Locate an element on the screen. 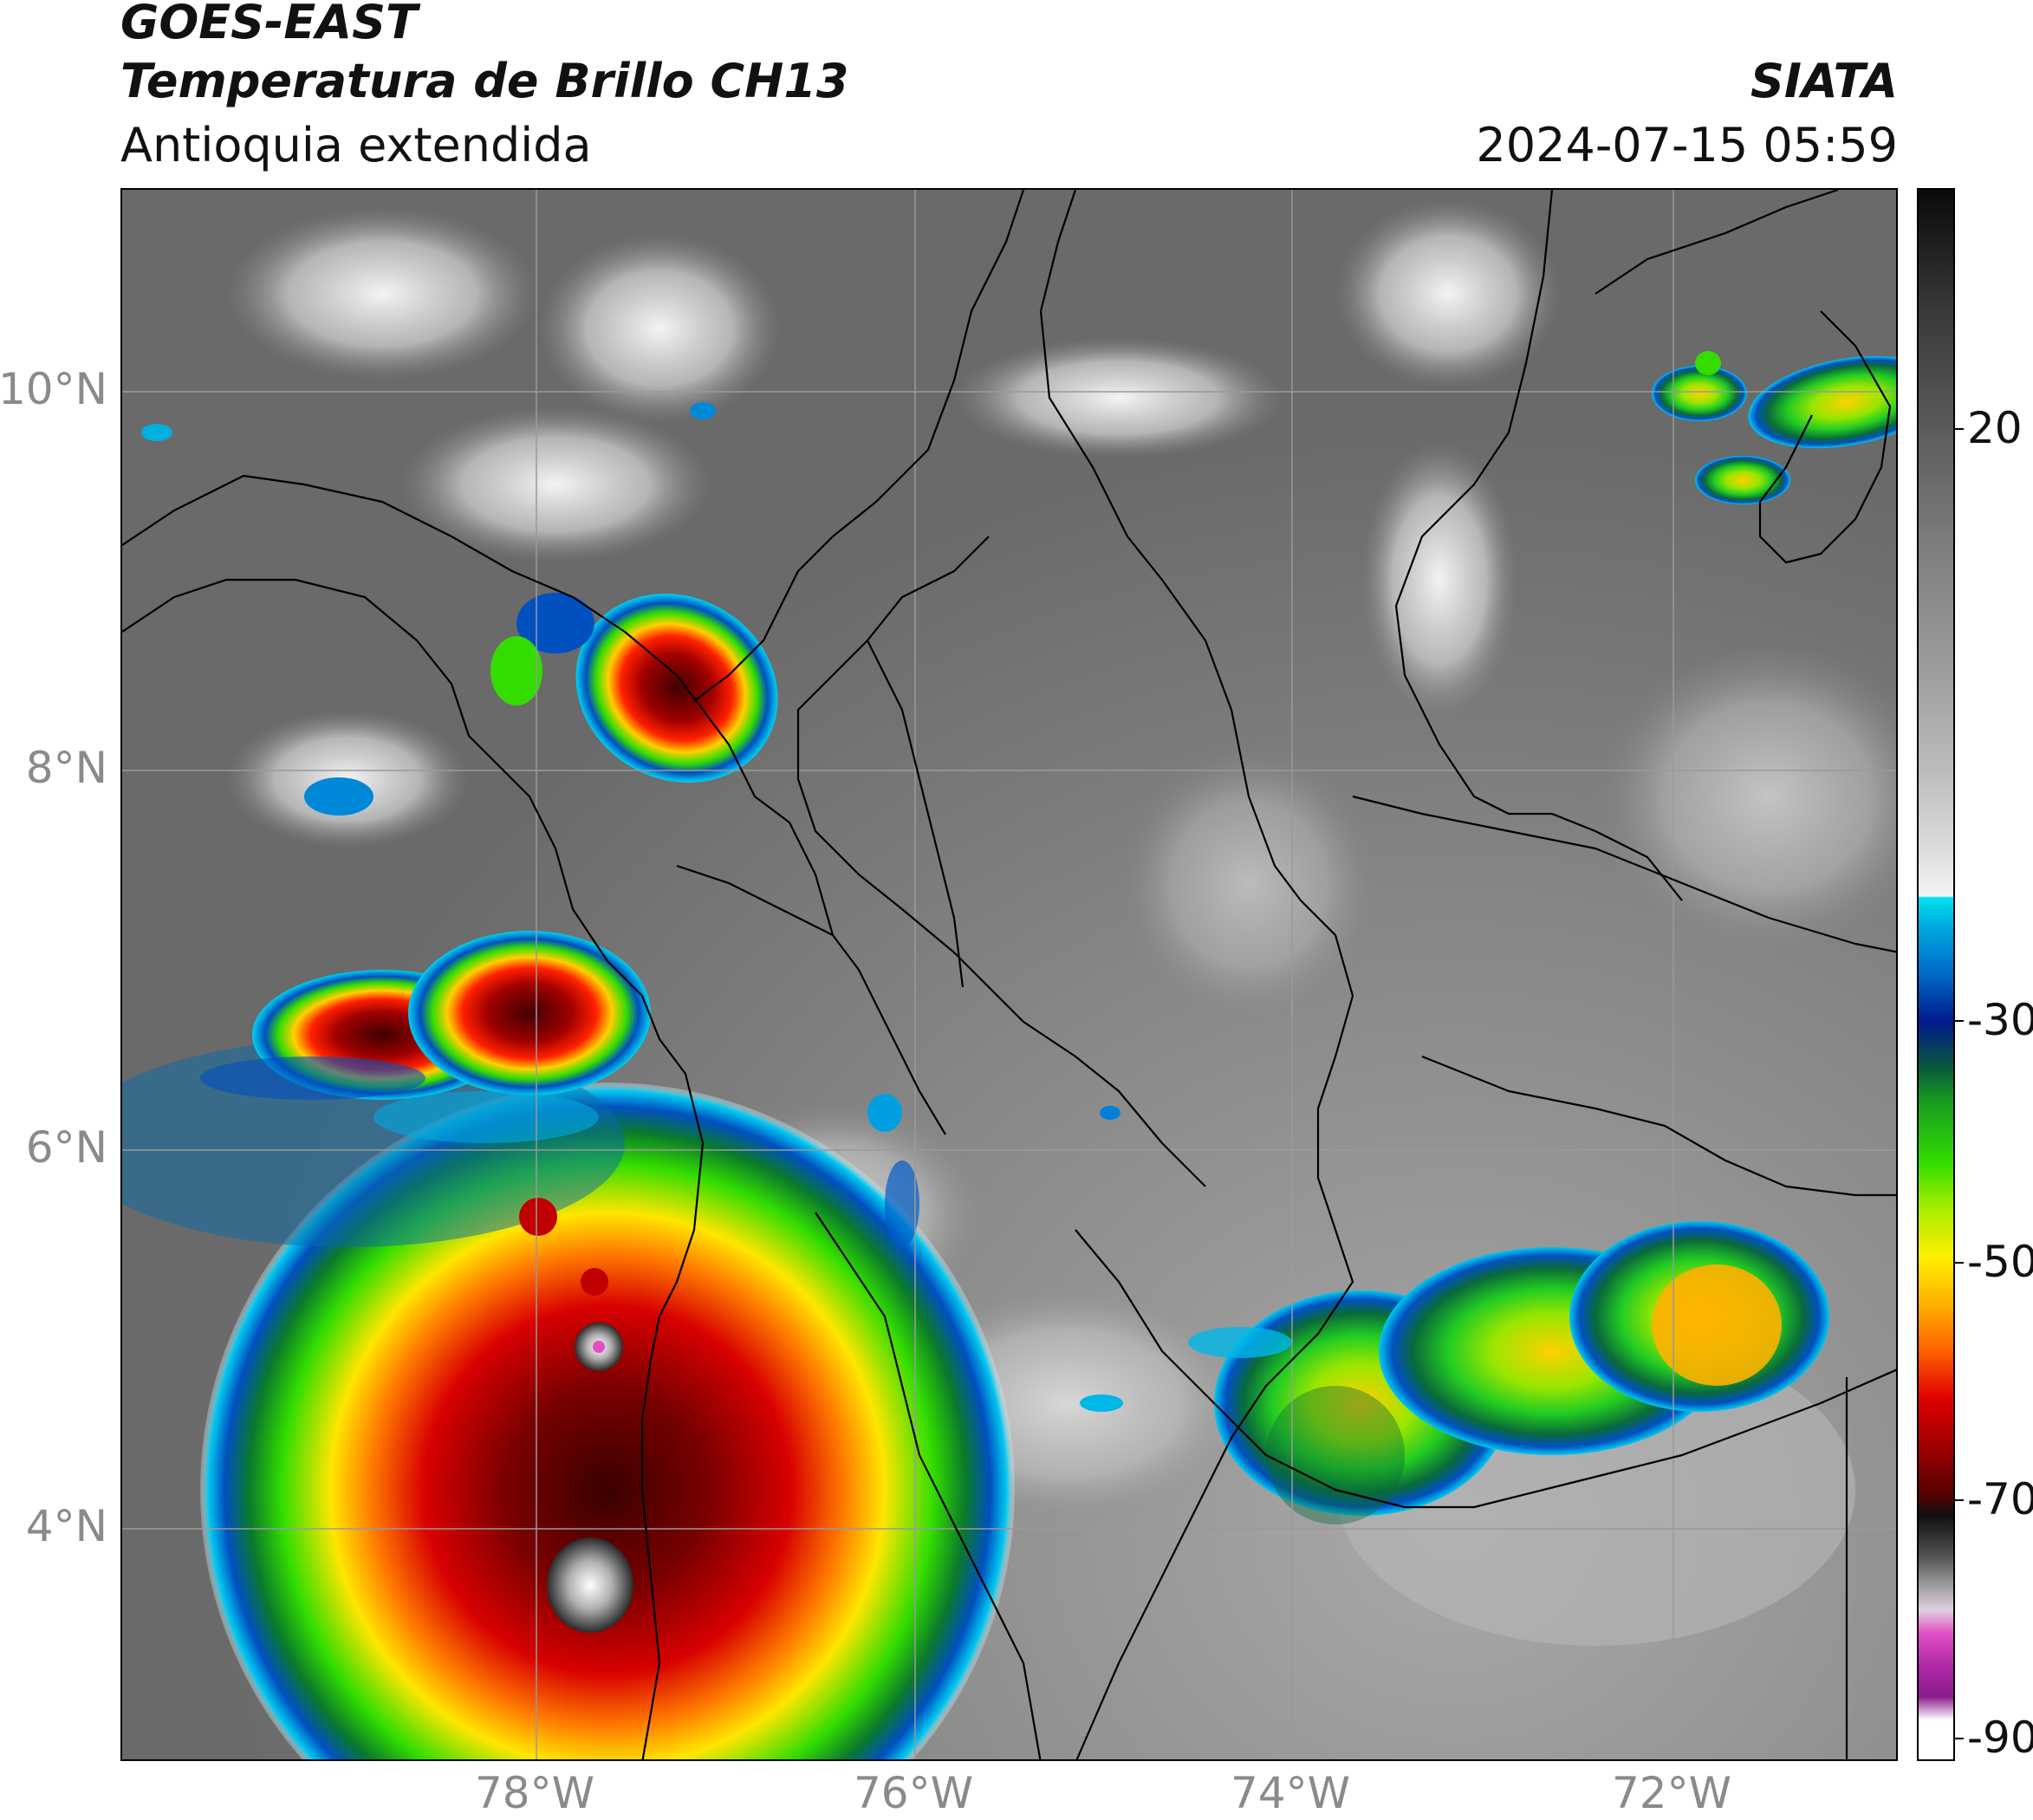  lon-label-72w: 72°W is located at coordinates (1671, 1793).